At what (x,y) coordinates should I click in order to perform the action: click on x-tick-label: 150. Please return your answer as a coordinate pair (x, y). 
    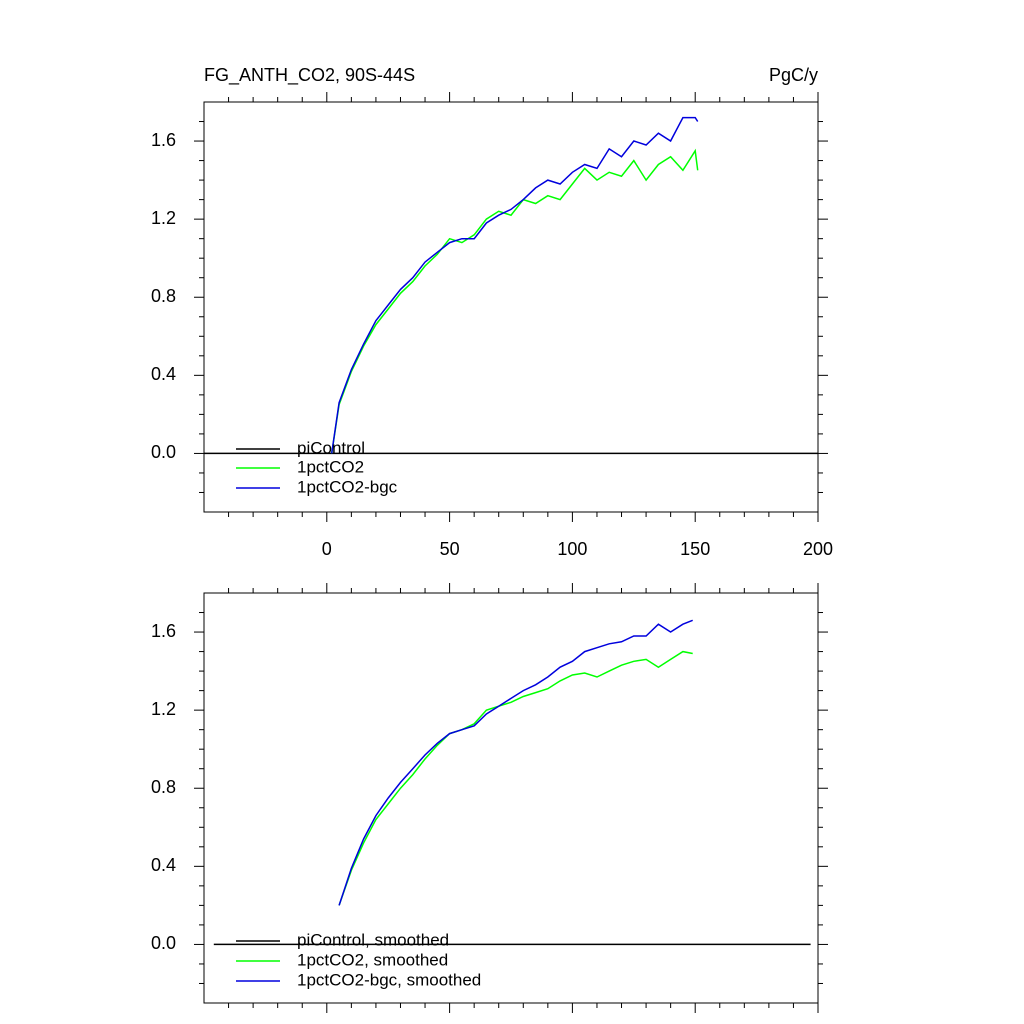
    Looking at the image, I should click on (695, 549).